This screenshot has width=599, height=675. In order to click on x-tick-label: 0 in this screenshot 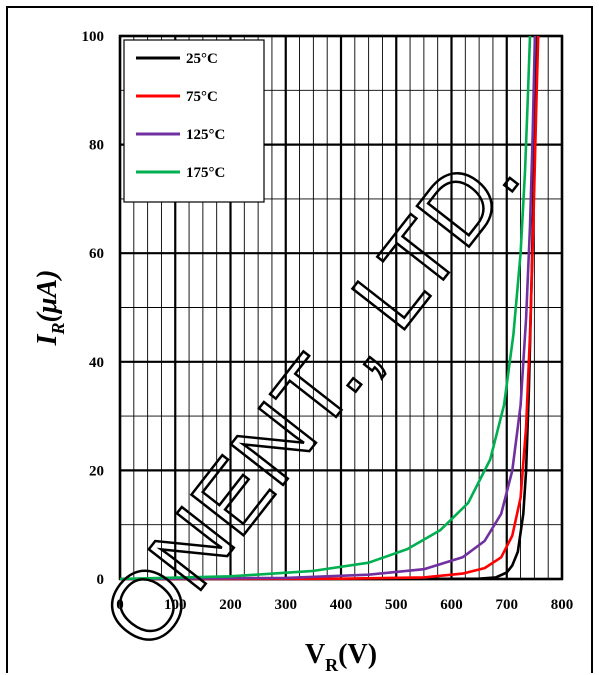, I will do `click(120, 605)`.